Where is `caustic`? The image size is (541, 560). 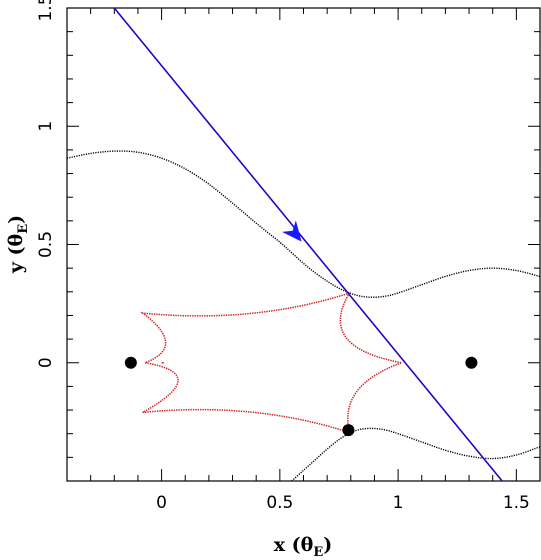
caustic is located at coordinates (272, 363).